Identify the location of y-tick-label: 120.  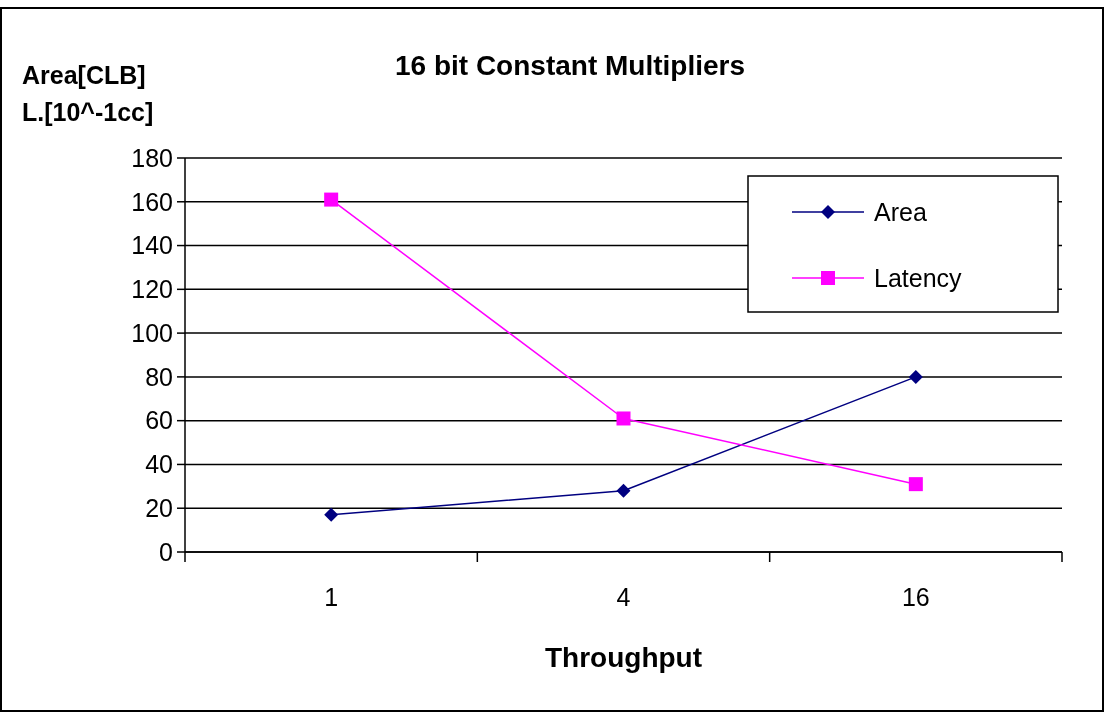
(152, 289).